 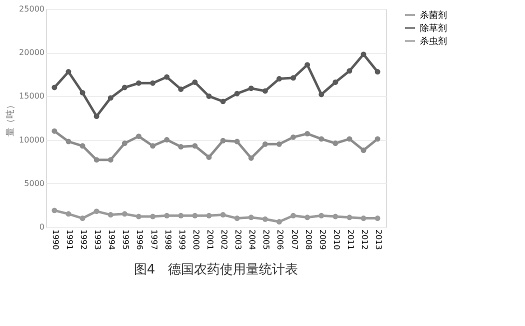 What do you see at coordinates (336, 240) in the screenshot?
I see `x-tick-label: 2010` at bounding box center [336, 240].